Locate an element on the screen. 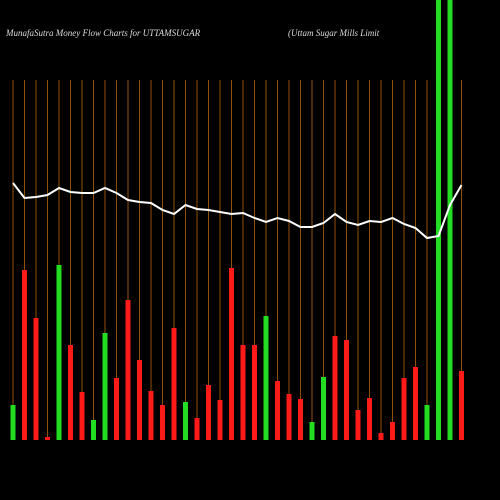  money-flow-line is located at coordinates (237, 211).